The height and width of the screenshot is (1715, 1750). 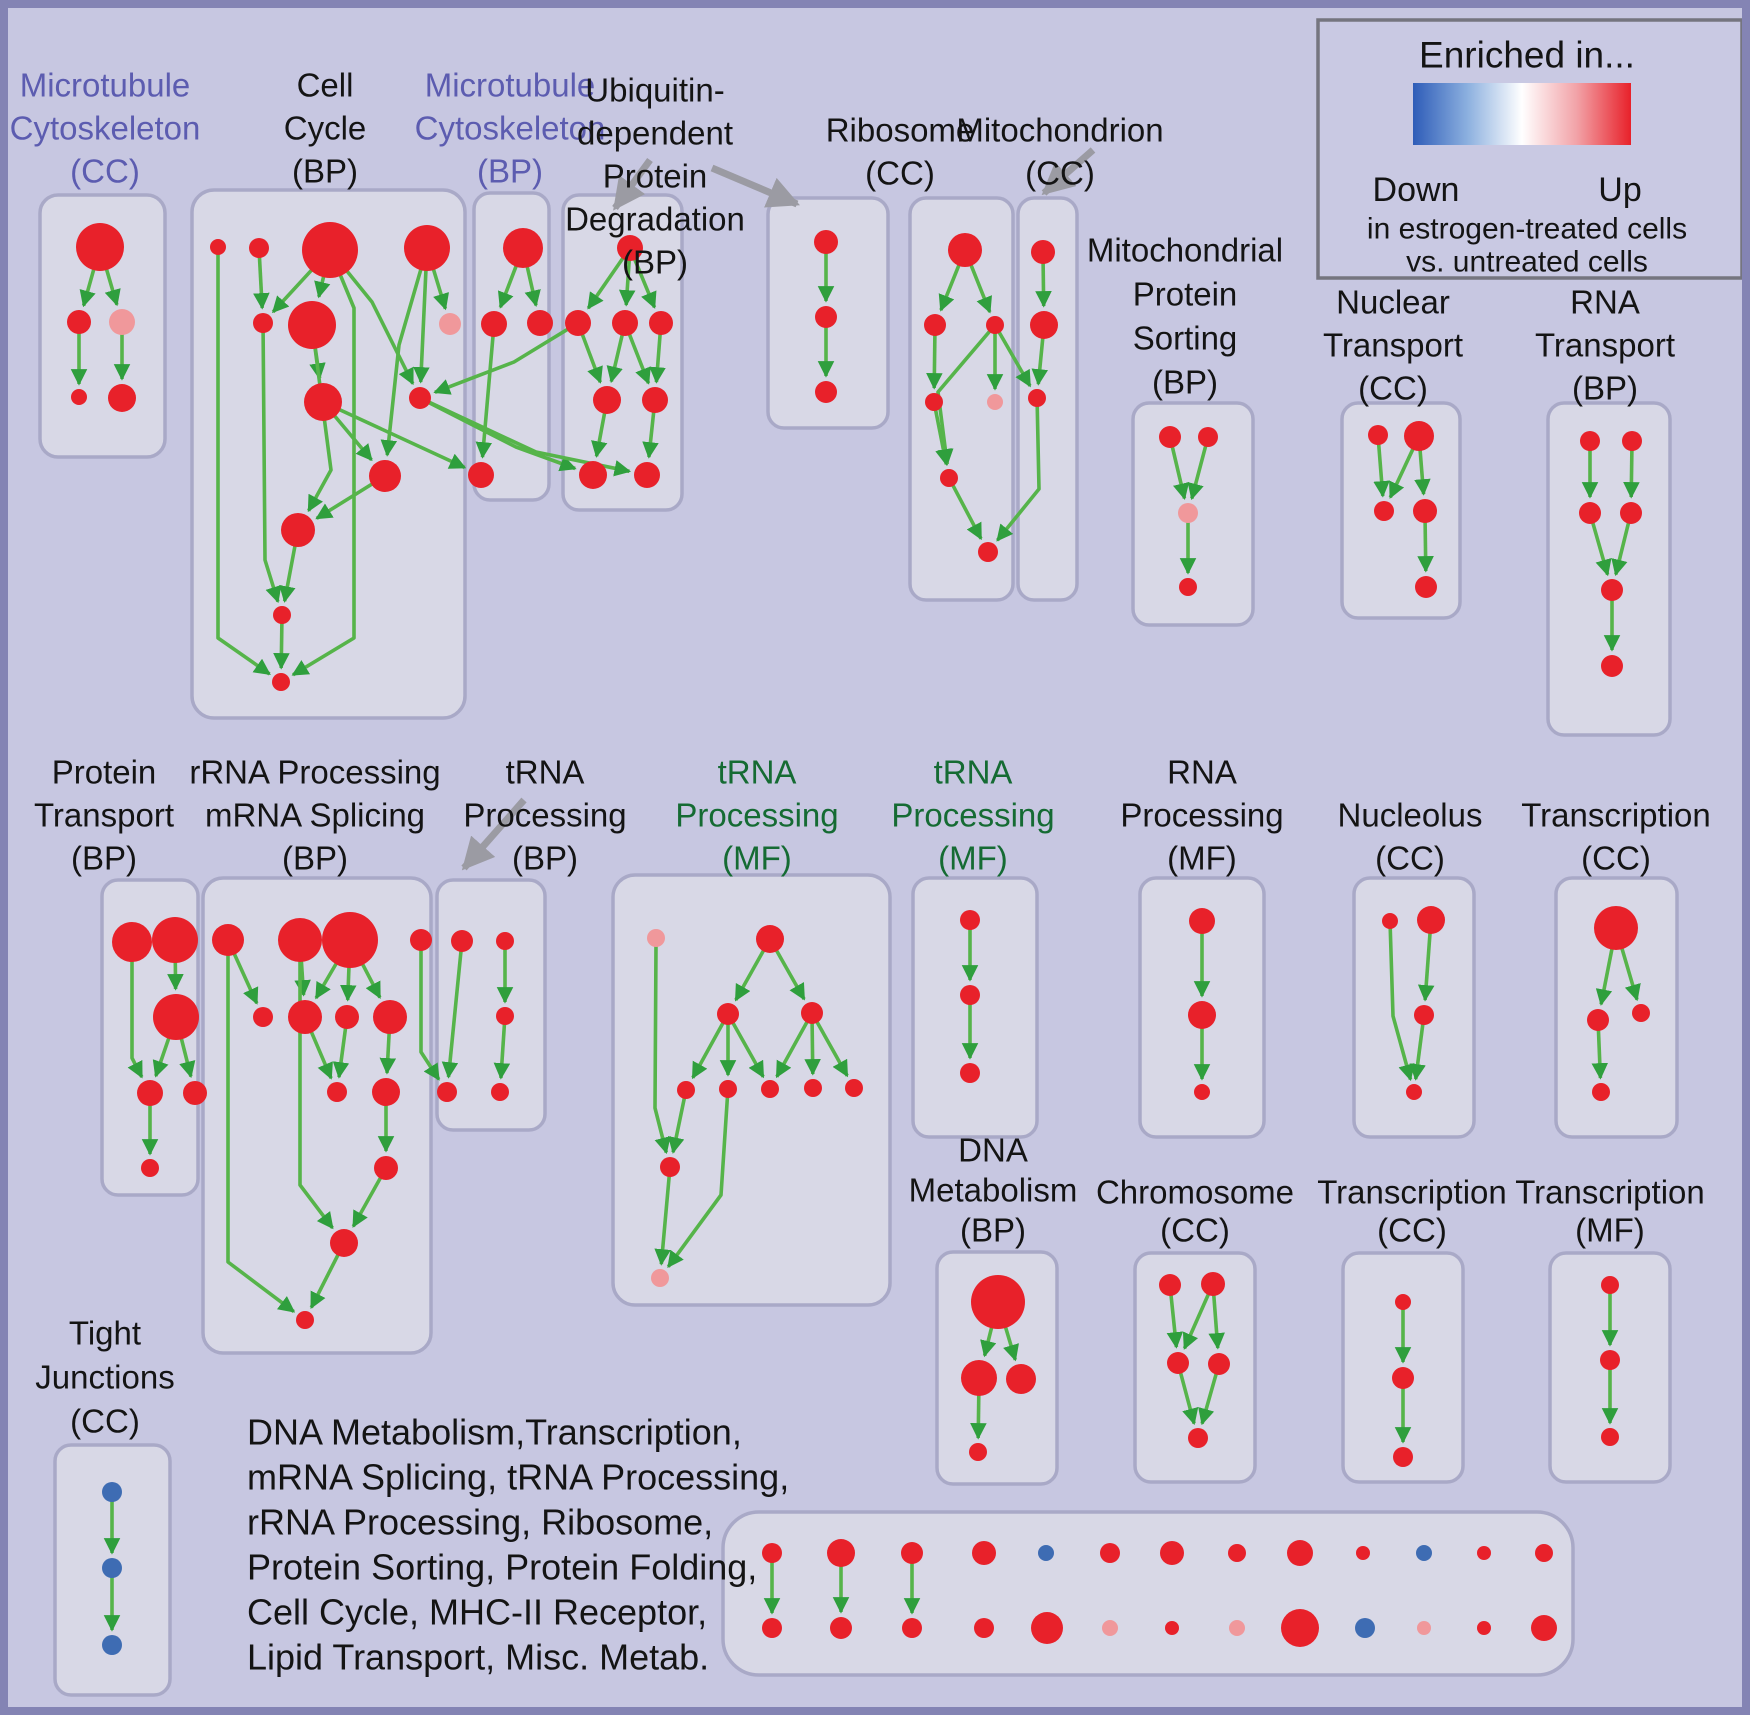 What do you see at coordinates (500, 1092) in the screenshot?
I see `go-term-node-d5-red` at bounding box center [500, 1092].